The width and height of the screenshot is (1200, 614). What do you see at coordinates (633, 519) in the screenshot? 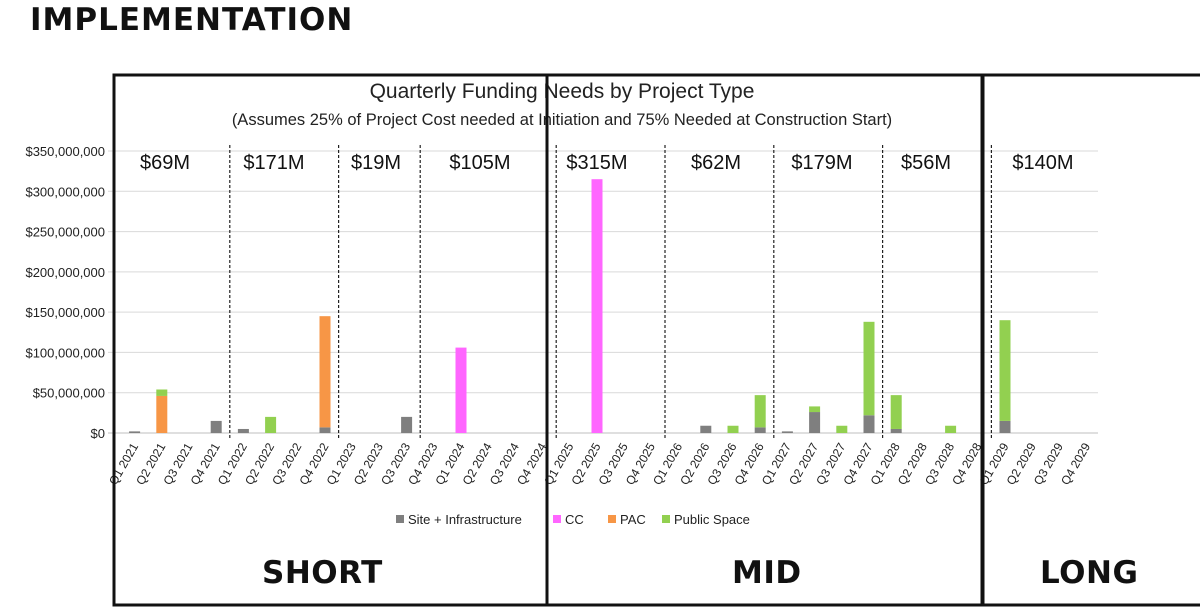
I see `legend-label: PAC` at bounding box center [633, 519].